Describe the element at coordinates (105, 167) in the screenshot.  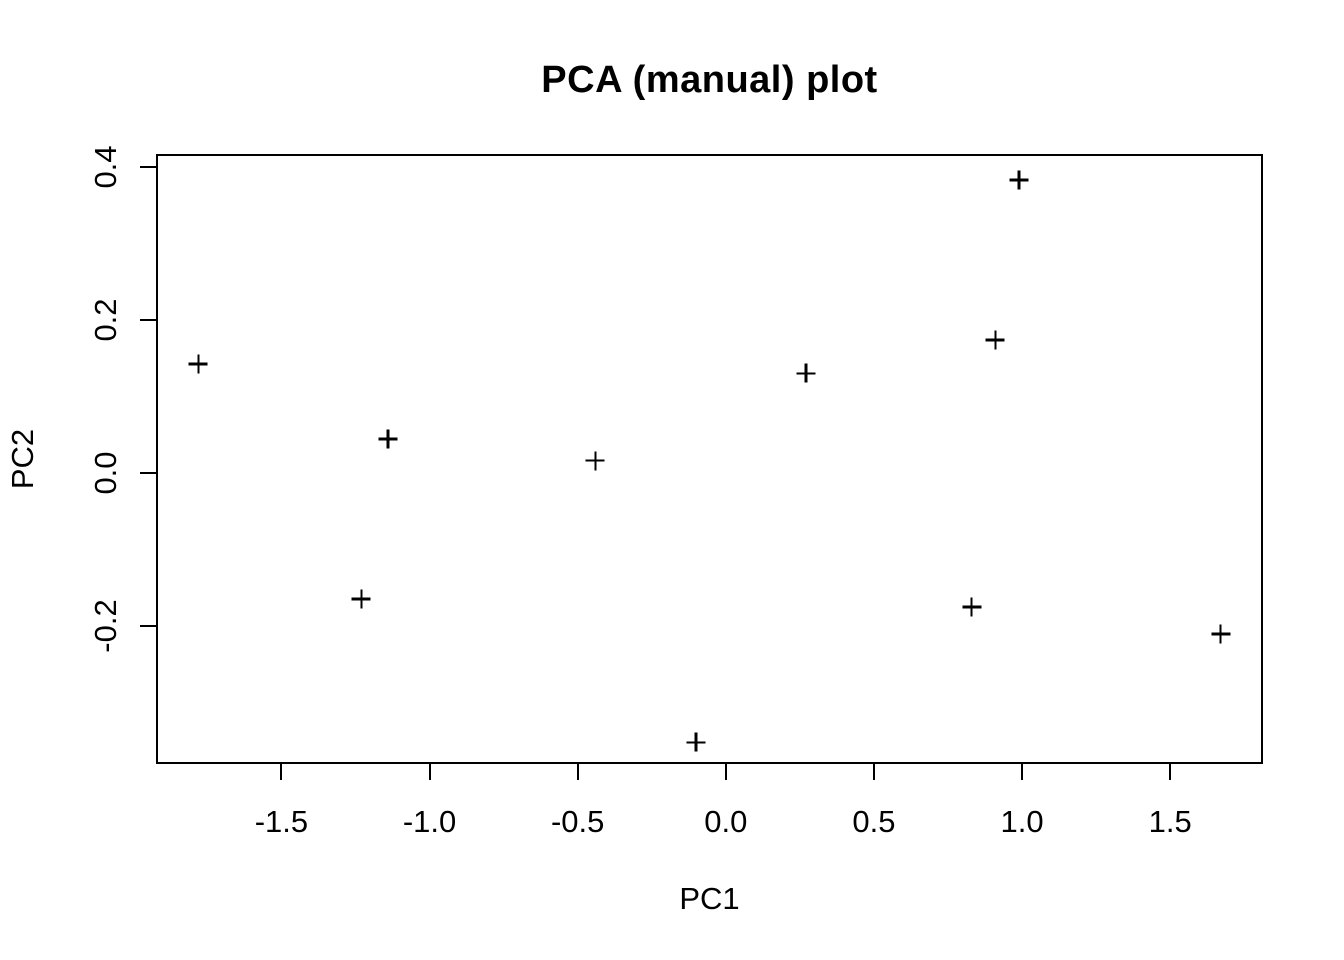
I see `y-axis-tick-label: 0.4` at that location.